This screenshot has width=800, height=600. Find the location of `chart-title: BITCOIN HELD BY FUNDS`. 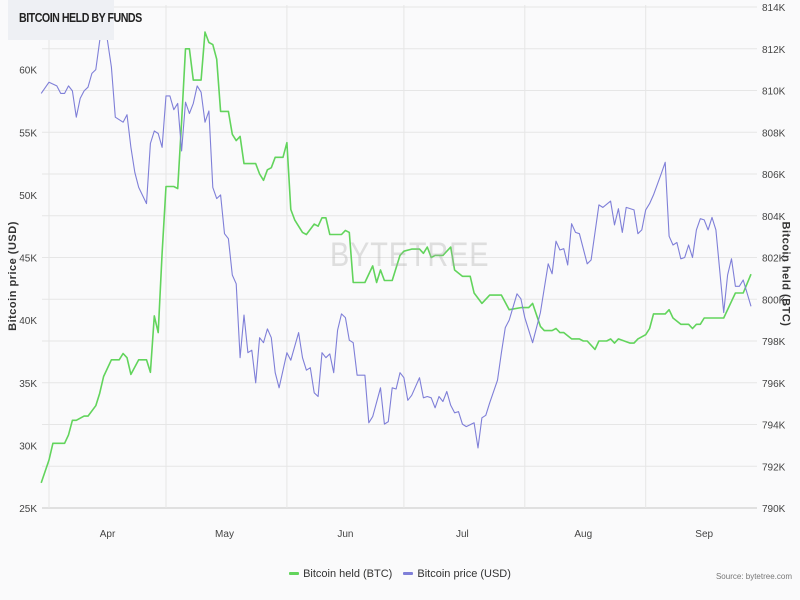

chart-title: BITCOIN HELD BY FUNDS is located at coordinates (80, 17).